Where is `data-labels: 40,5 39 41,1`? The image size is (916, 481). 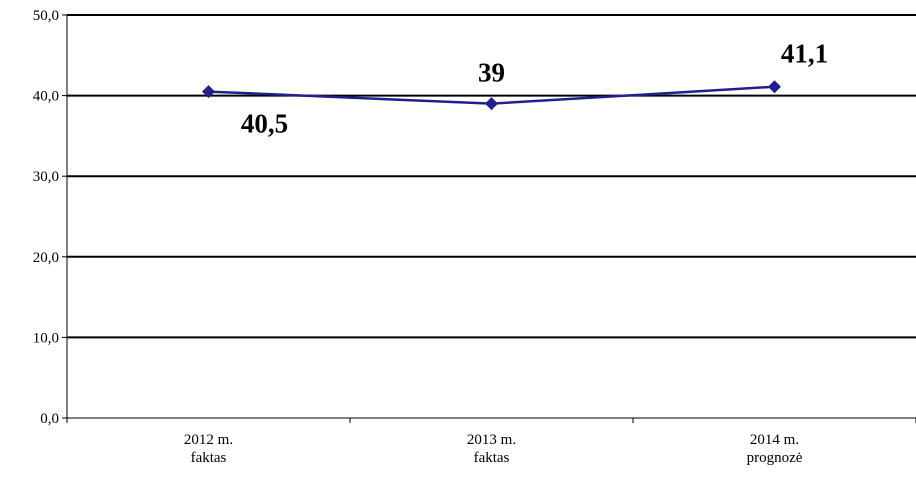 data-labels: 40,5 39 41,1 is located at coordinates (534, 89).